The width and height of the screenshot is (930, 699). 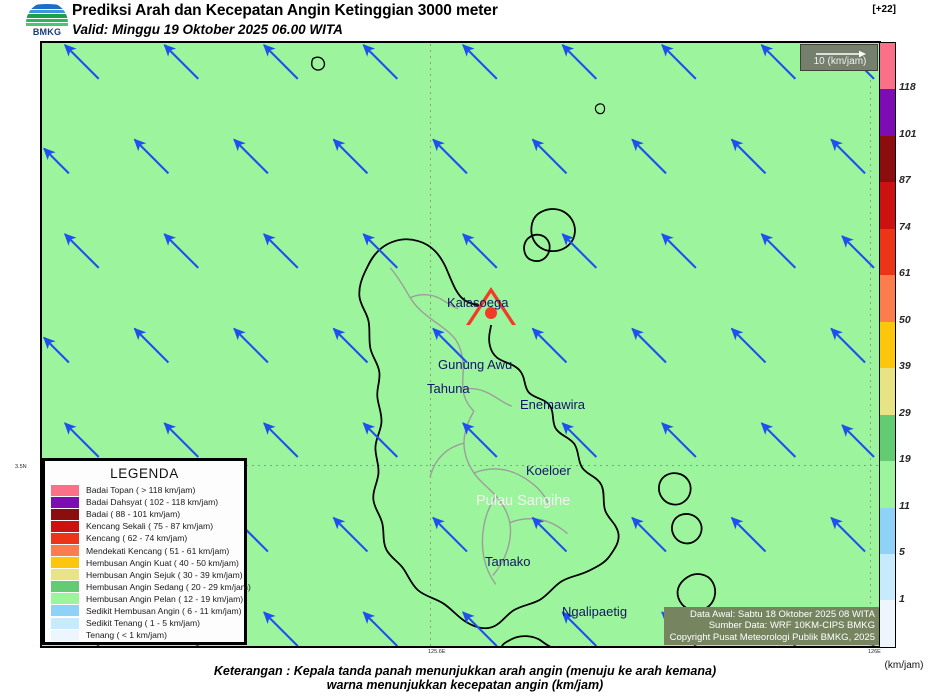 I want to click on legend-item-label: Badai Topan ( > 118 km/jam), so click(x=141, y=490).